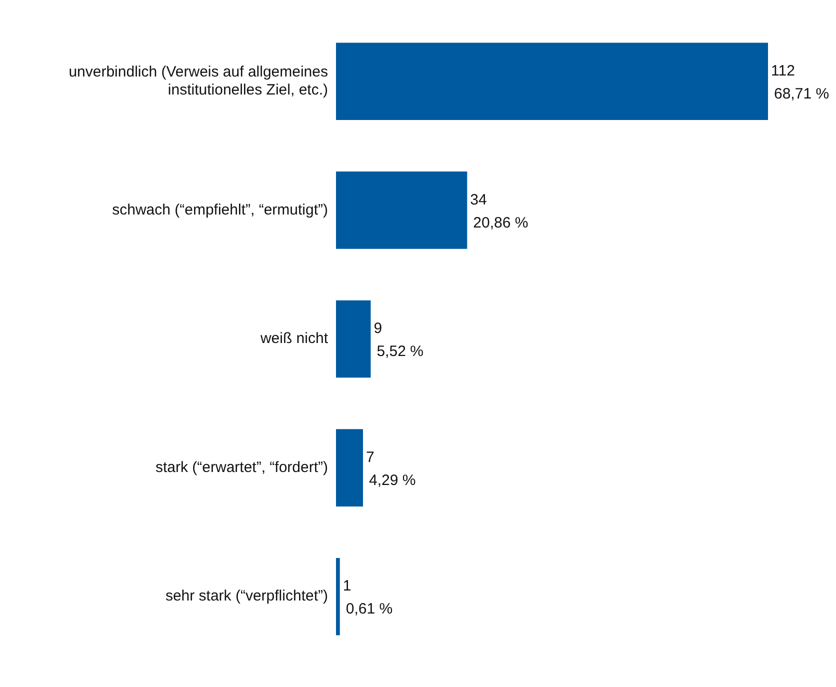  What do you see at coordinates (220, 209) in the screenshot?
I see `y-tick-label: schwach (“empfiehlt”, “ermutigt”)` at bounding box center [220, 209].